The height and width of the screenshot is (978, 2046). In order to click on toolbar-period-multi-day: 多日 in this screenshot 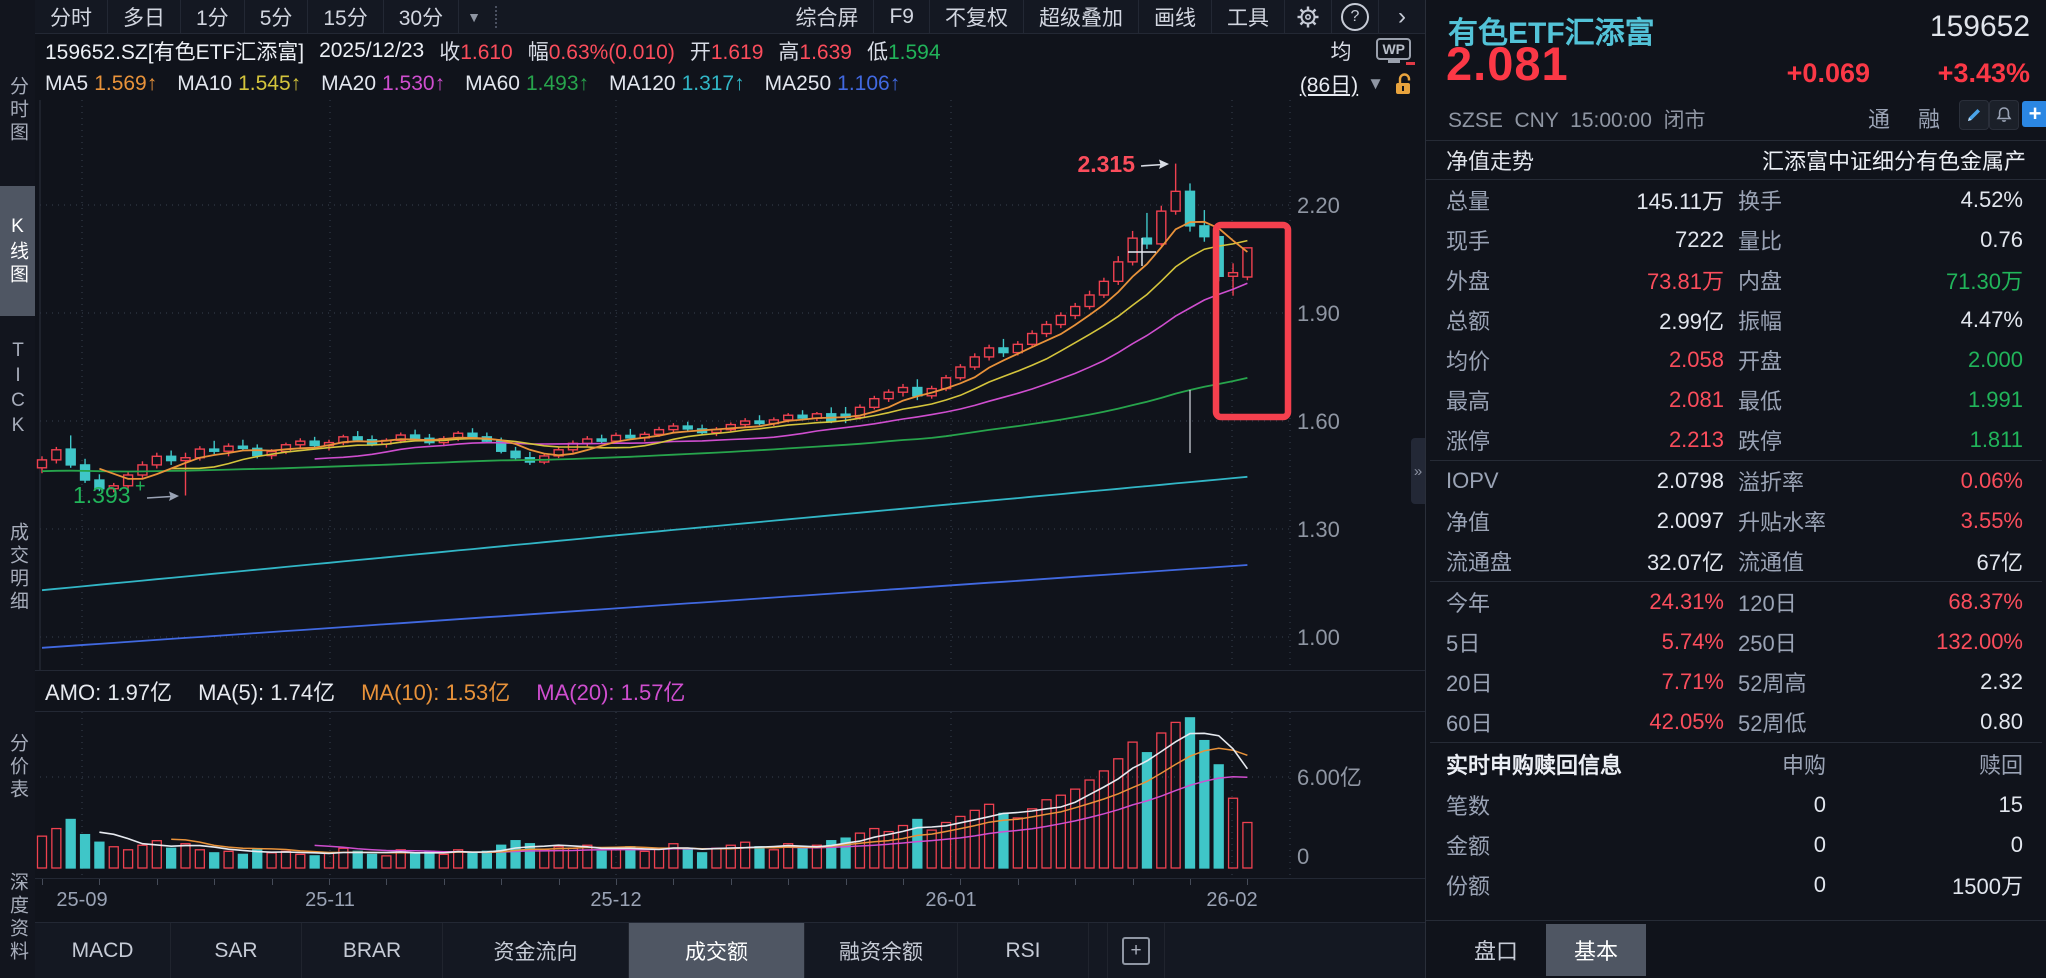, I will do `click(144, 16)`.